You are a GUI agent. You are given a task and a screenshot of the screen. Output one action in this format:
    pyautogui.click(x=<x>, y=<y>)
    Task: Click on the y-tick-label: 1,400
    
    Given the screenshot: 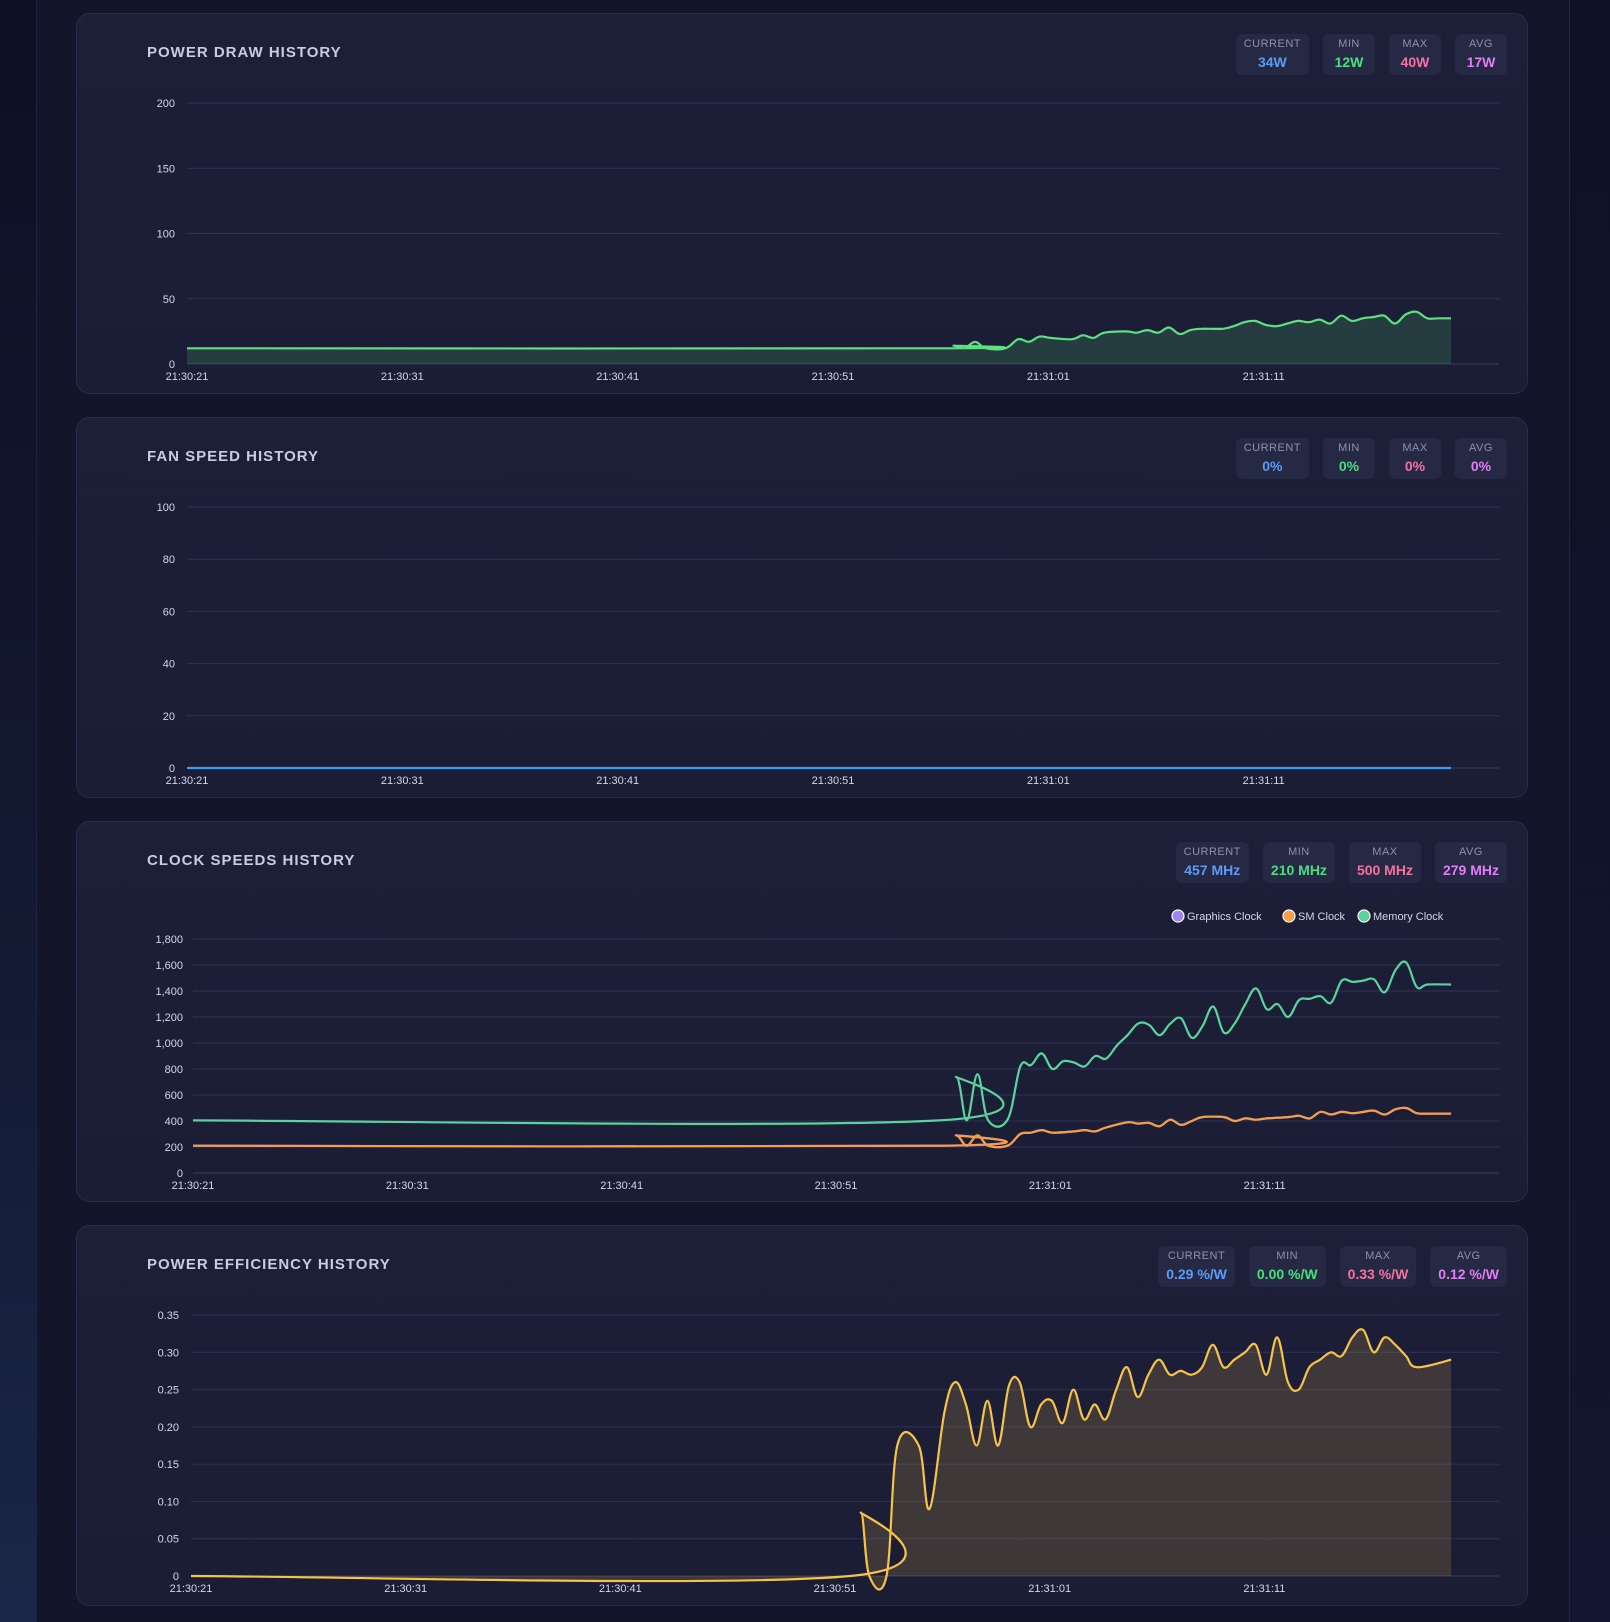 What is the action you would take?
    pyautogui.click(x=169, y=992)
    